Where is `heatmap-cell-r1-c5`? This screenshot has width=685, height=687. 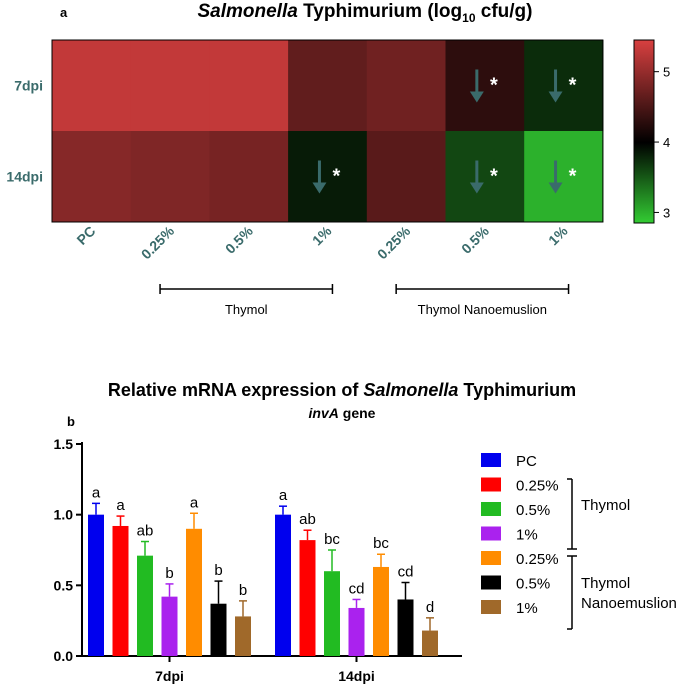
heatmap-cell-r1-c5 is located at coordinates (485, 177).